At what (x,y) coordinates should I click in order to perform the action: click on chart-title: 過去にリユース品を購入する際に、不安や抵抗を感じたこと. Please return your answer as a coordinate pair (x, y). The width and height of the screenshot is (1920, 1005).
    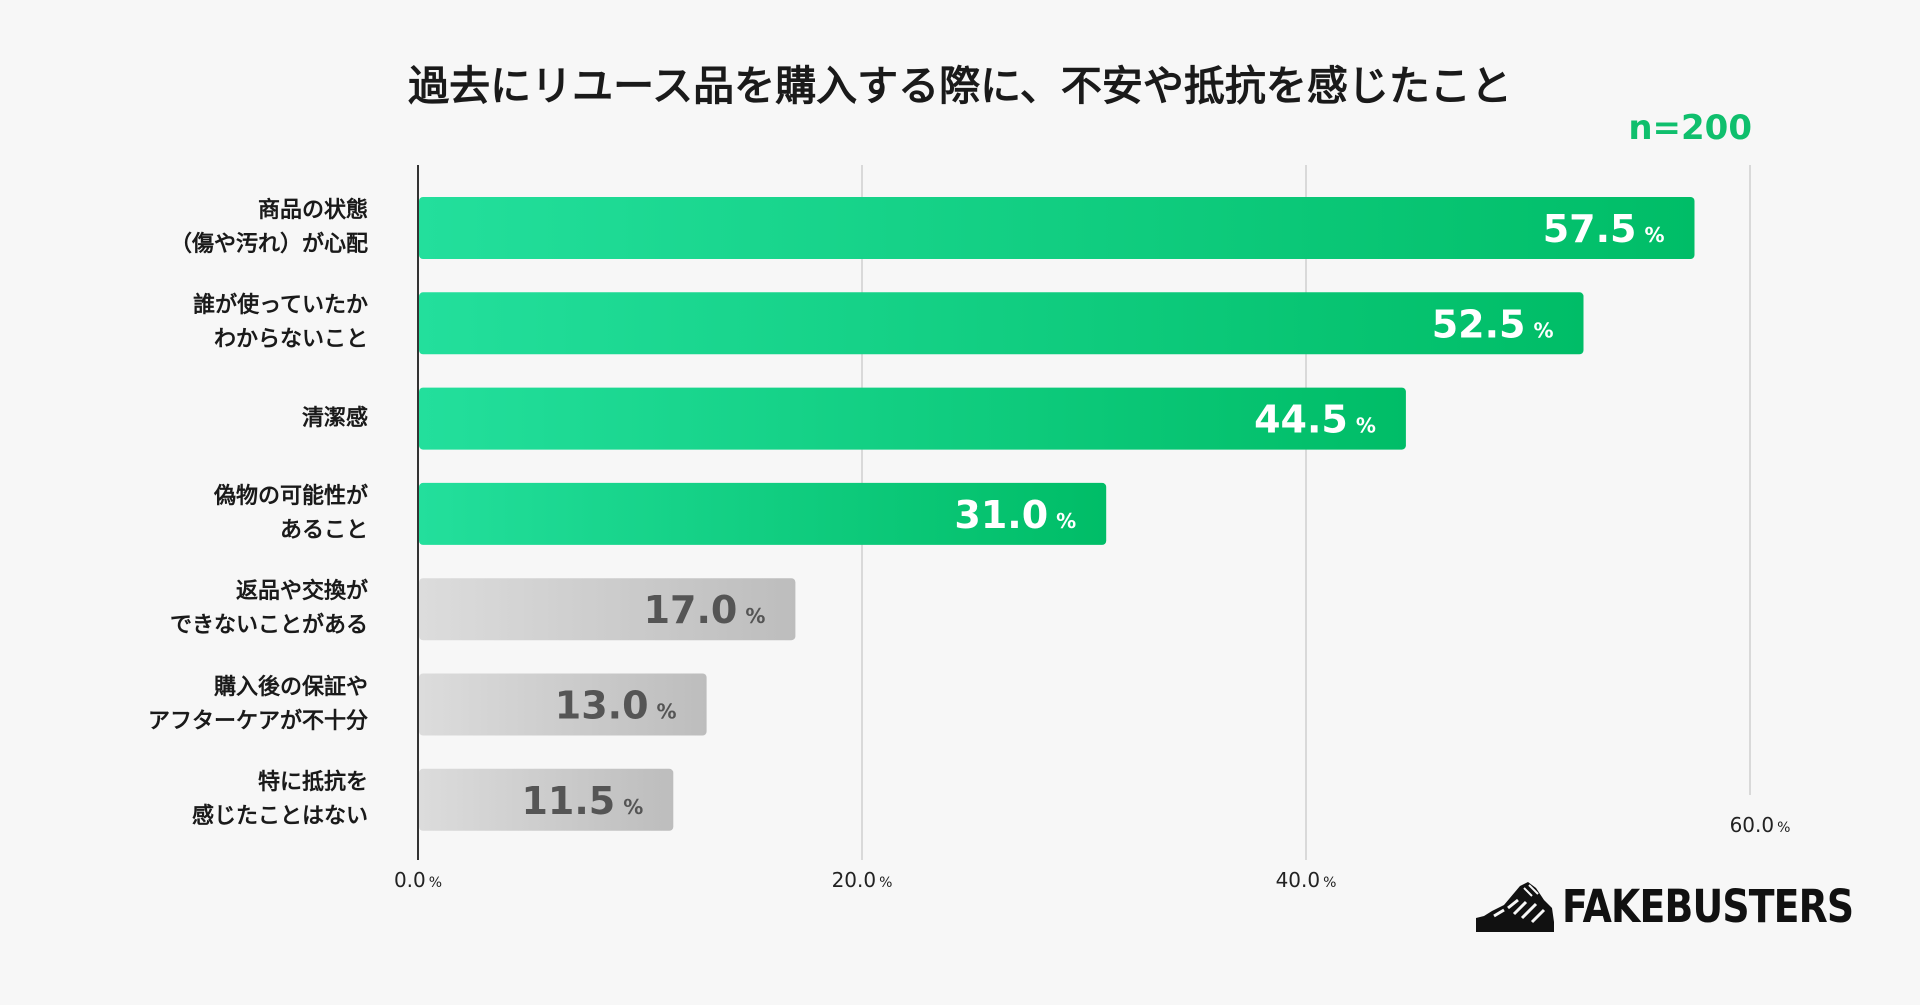
    Looking at the image, I should click on (960, 86).